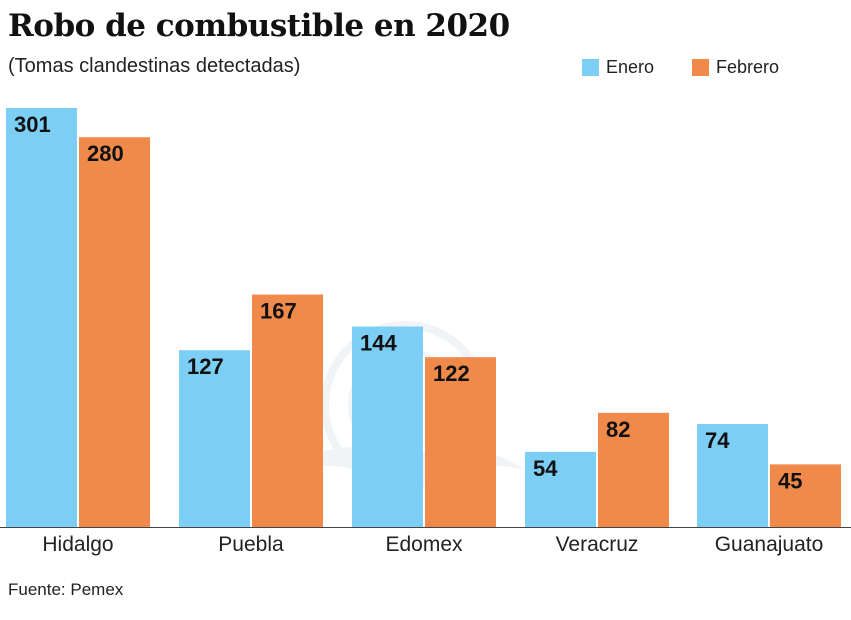 Image resolution: width=851 pixels, height=620 pixels. What do you see at coordinates (205, 366) in the screenshot?
I see `data-label-puebla-enero: 127` at bounding box center [205, 366].